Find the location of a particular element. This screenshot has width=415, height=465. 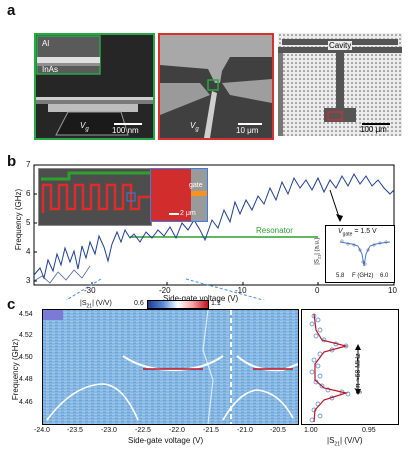

vgate-title: Vgate = 1.5 V is located at coordinates (357, 233).